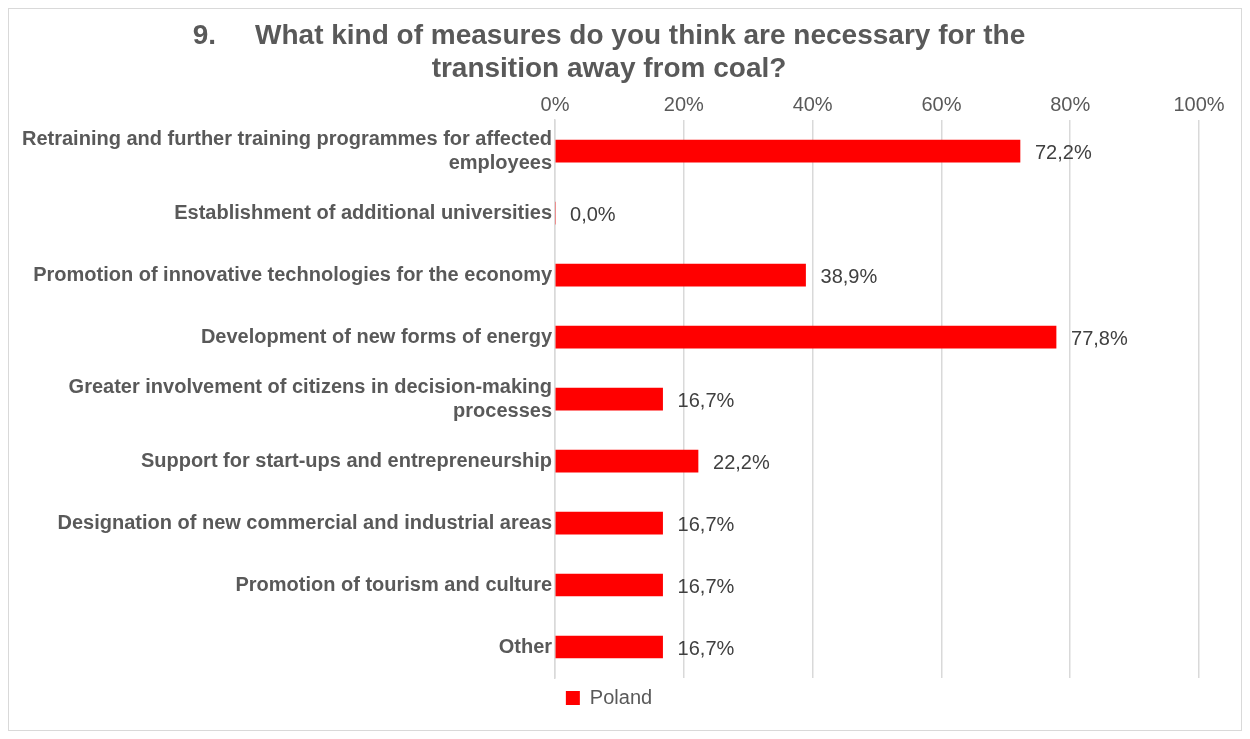 This screenshot has height=739, width=1250. Describe the element at coordinates (621, 696) in the screenshot. I see `legend-label: Poland` at that location.